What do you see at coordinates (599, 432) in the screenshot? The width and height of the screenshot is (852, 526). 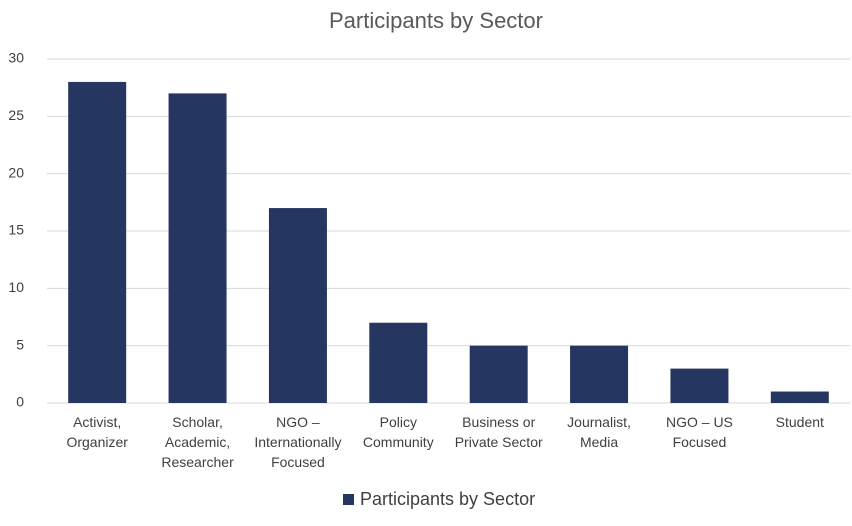 I see `x-tick-label: Journalist, Media` at bounding box center [599, 432].